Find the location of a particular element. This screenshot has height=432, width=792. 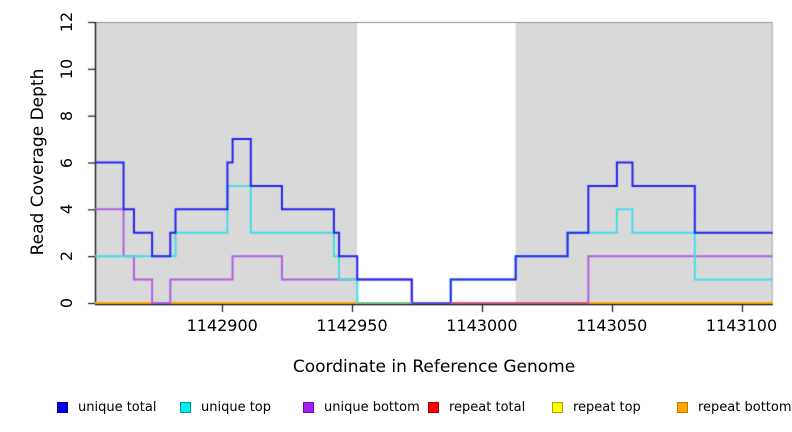

legend-label: unique total is located at coordinates (117, 407).